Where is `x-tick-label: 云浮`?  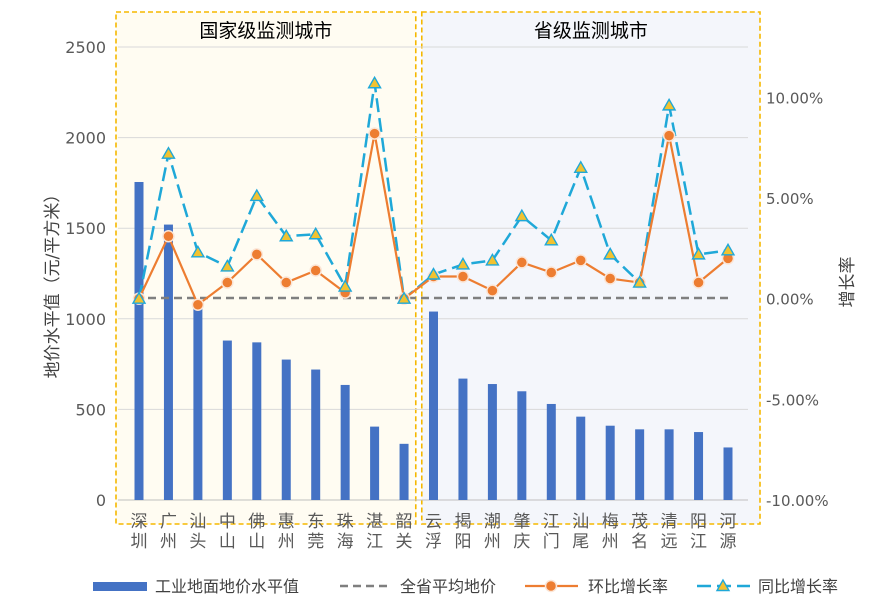
x-tick-label: 云浮 is located at coordinates (433, 532).